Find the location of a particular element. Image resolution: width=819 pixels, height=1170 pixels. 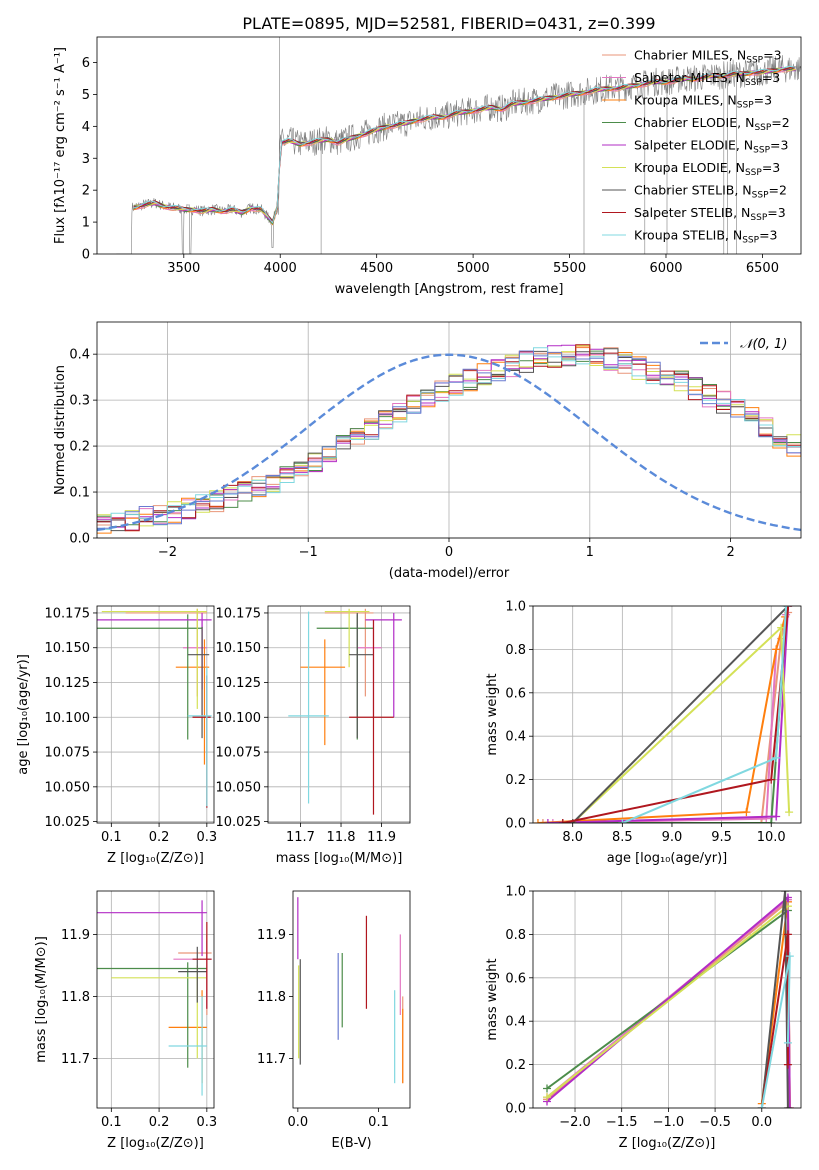

x-tick-label: 5500 is located at coordinates (569, 268).